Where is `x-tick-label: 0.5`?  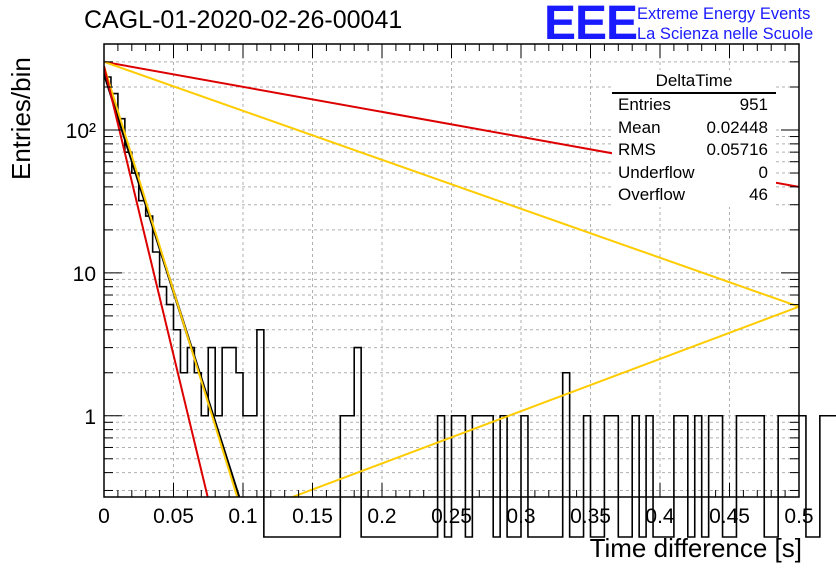
x-tick-label: 0.5 is located at coordinates (798, 516).